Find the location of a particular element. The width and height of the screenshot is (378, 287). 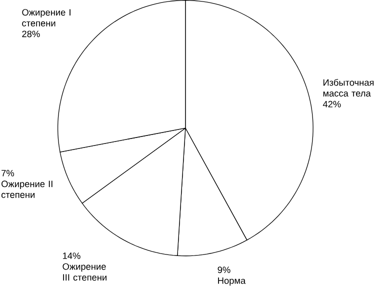

data-label: 28% is located at coordinates (31, 34).